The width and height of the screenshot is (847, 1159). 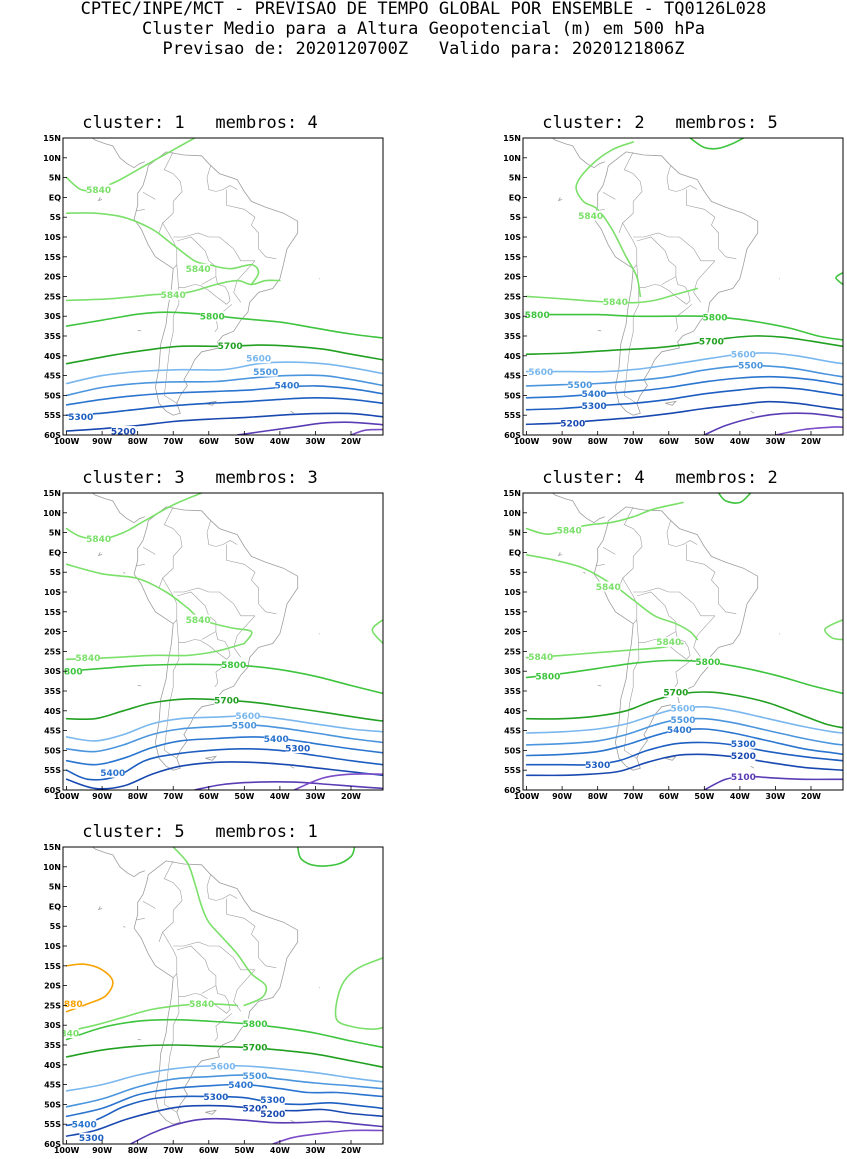 I want to click on lat-tick-label: 15S, so click(x=52, y=966).